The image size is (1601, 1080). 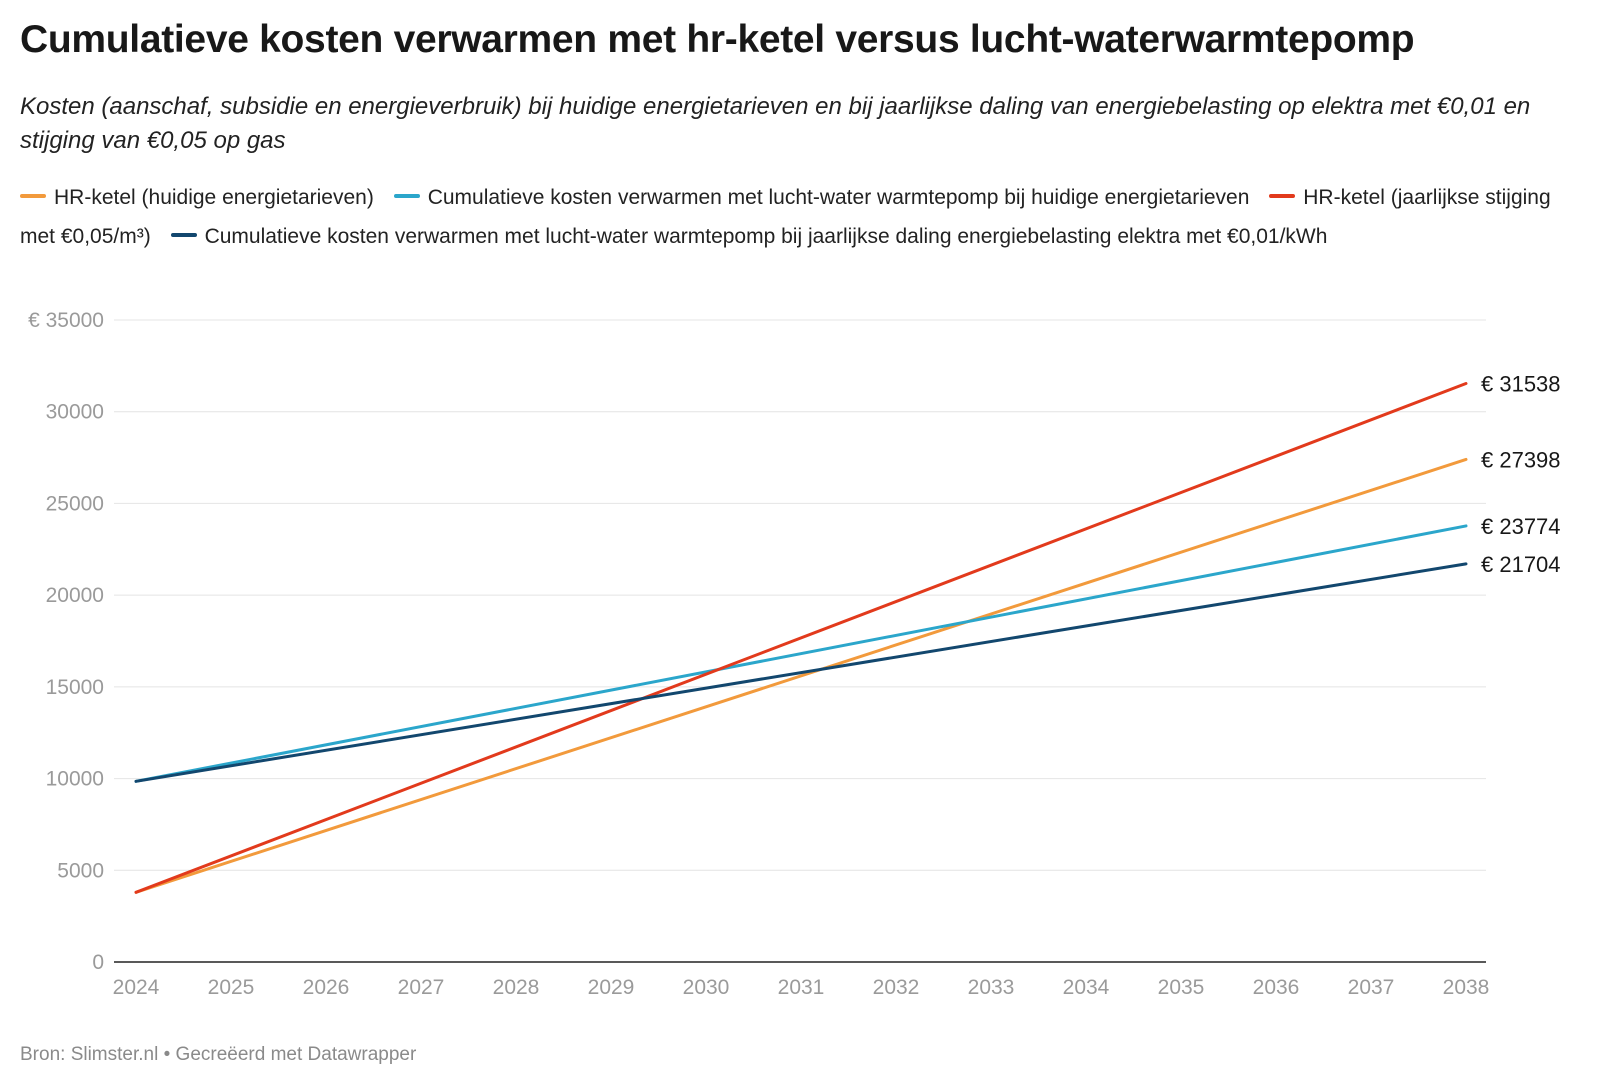 I want to click on x-tick-label: 2031, so click(x=801, y=987).